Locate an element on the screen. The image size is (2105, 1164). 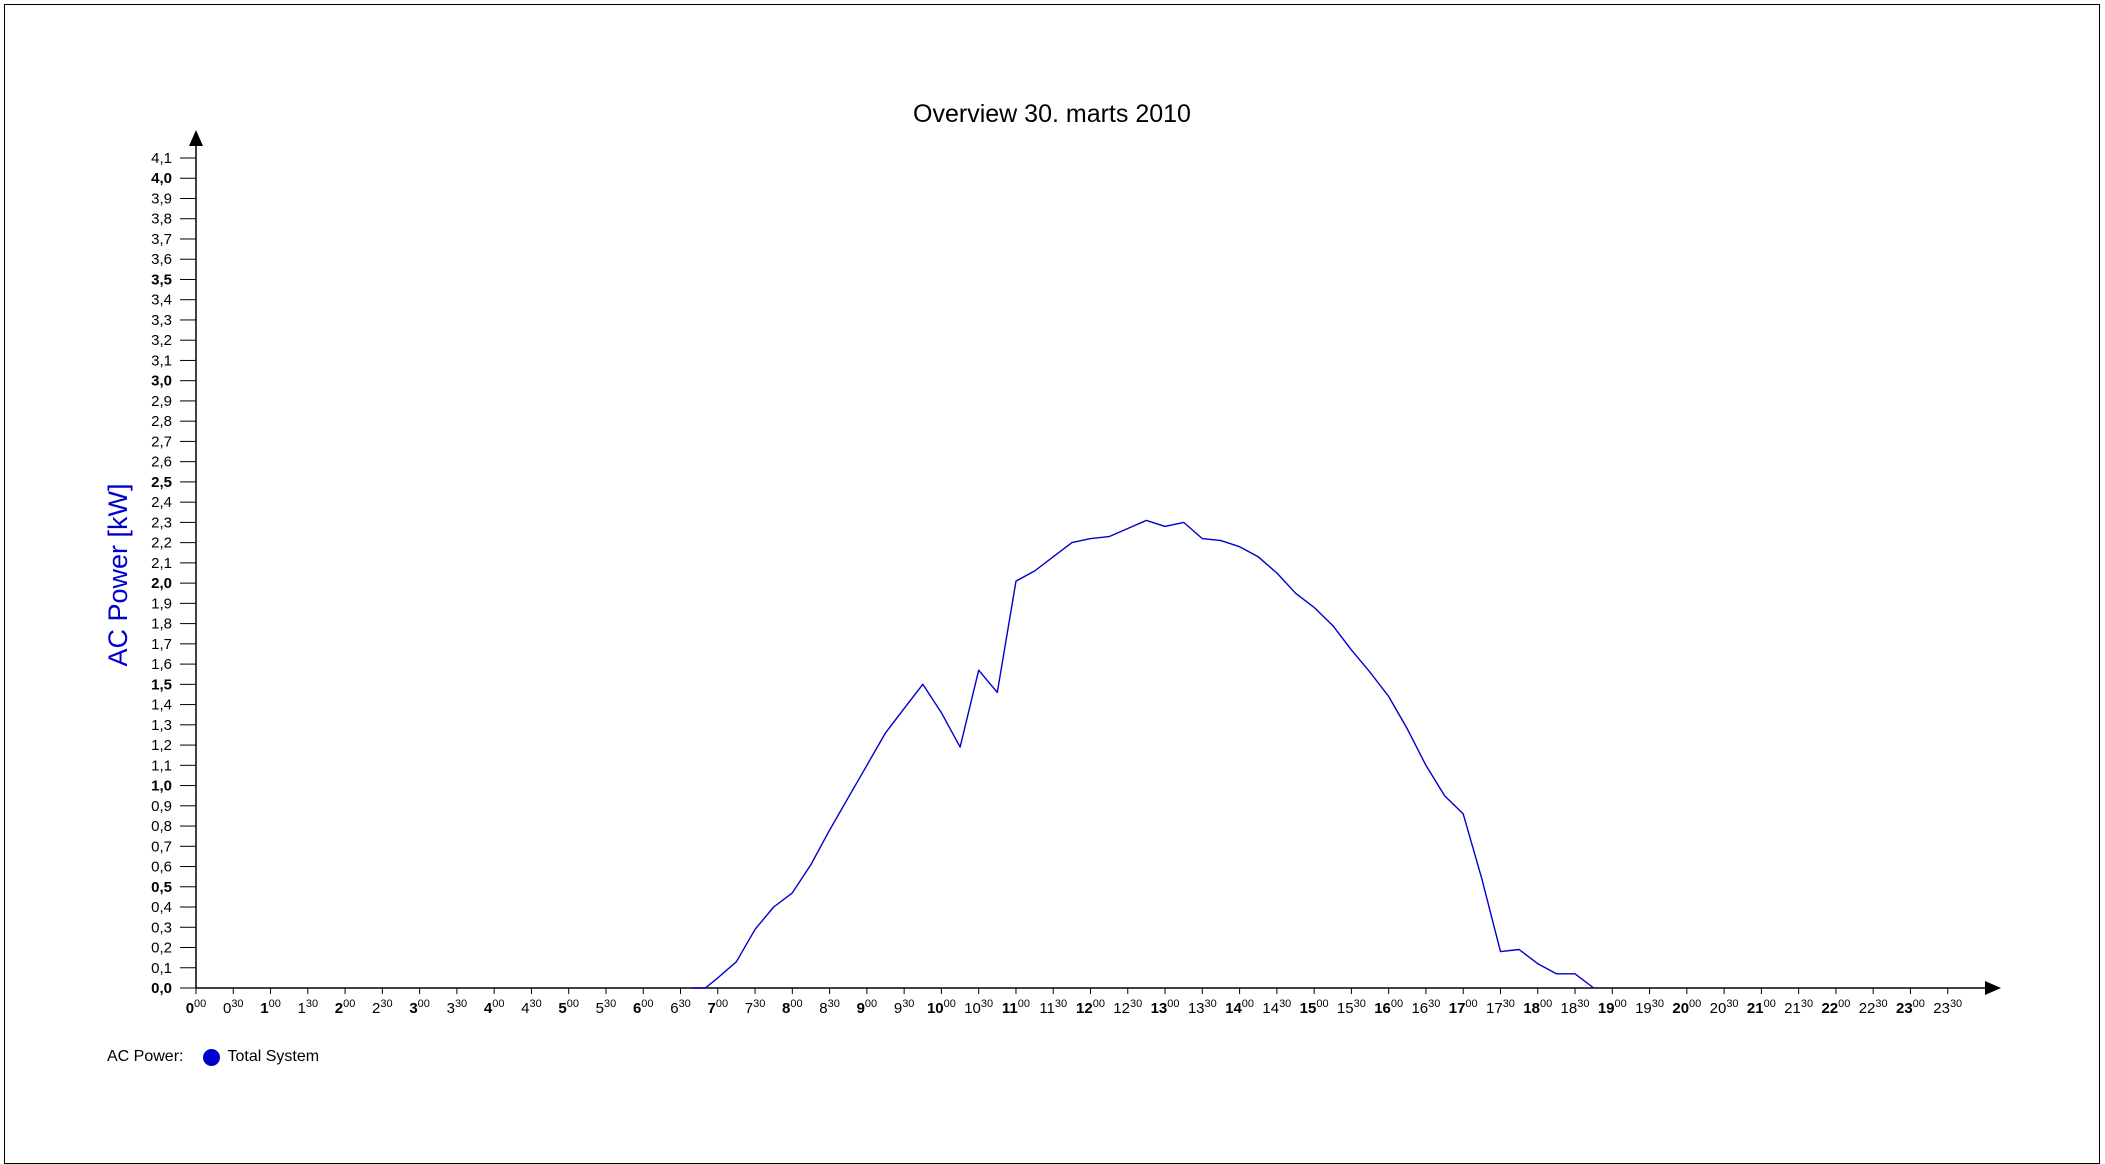
x-tick-label: 700 is located at coordinates (717, 1007).